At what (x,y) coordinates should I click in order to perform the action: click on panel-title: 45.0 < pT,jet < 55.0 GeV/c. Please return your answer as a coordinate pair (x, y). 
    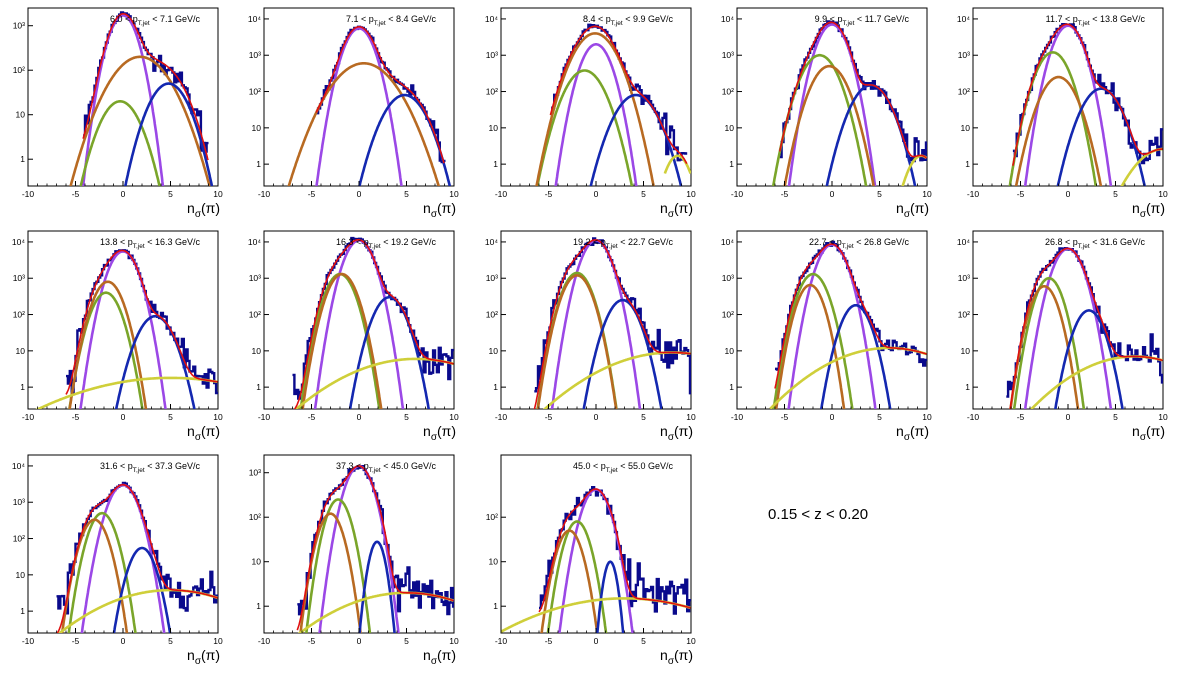
    Looking at the image, I should click on (623, 467).